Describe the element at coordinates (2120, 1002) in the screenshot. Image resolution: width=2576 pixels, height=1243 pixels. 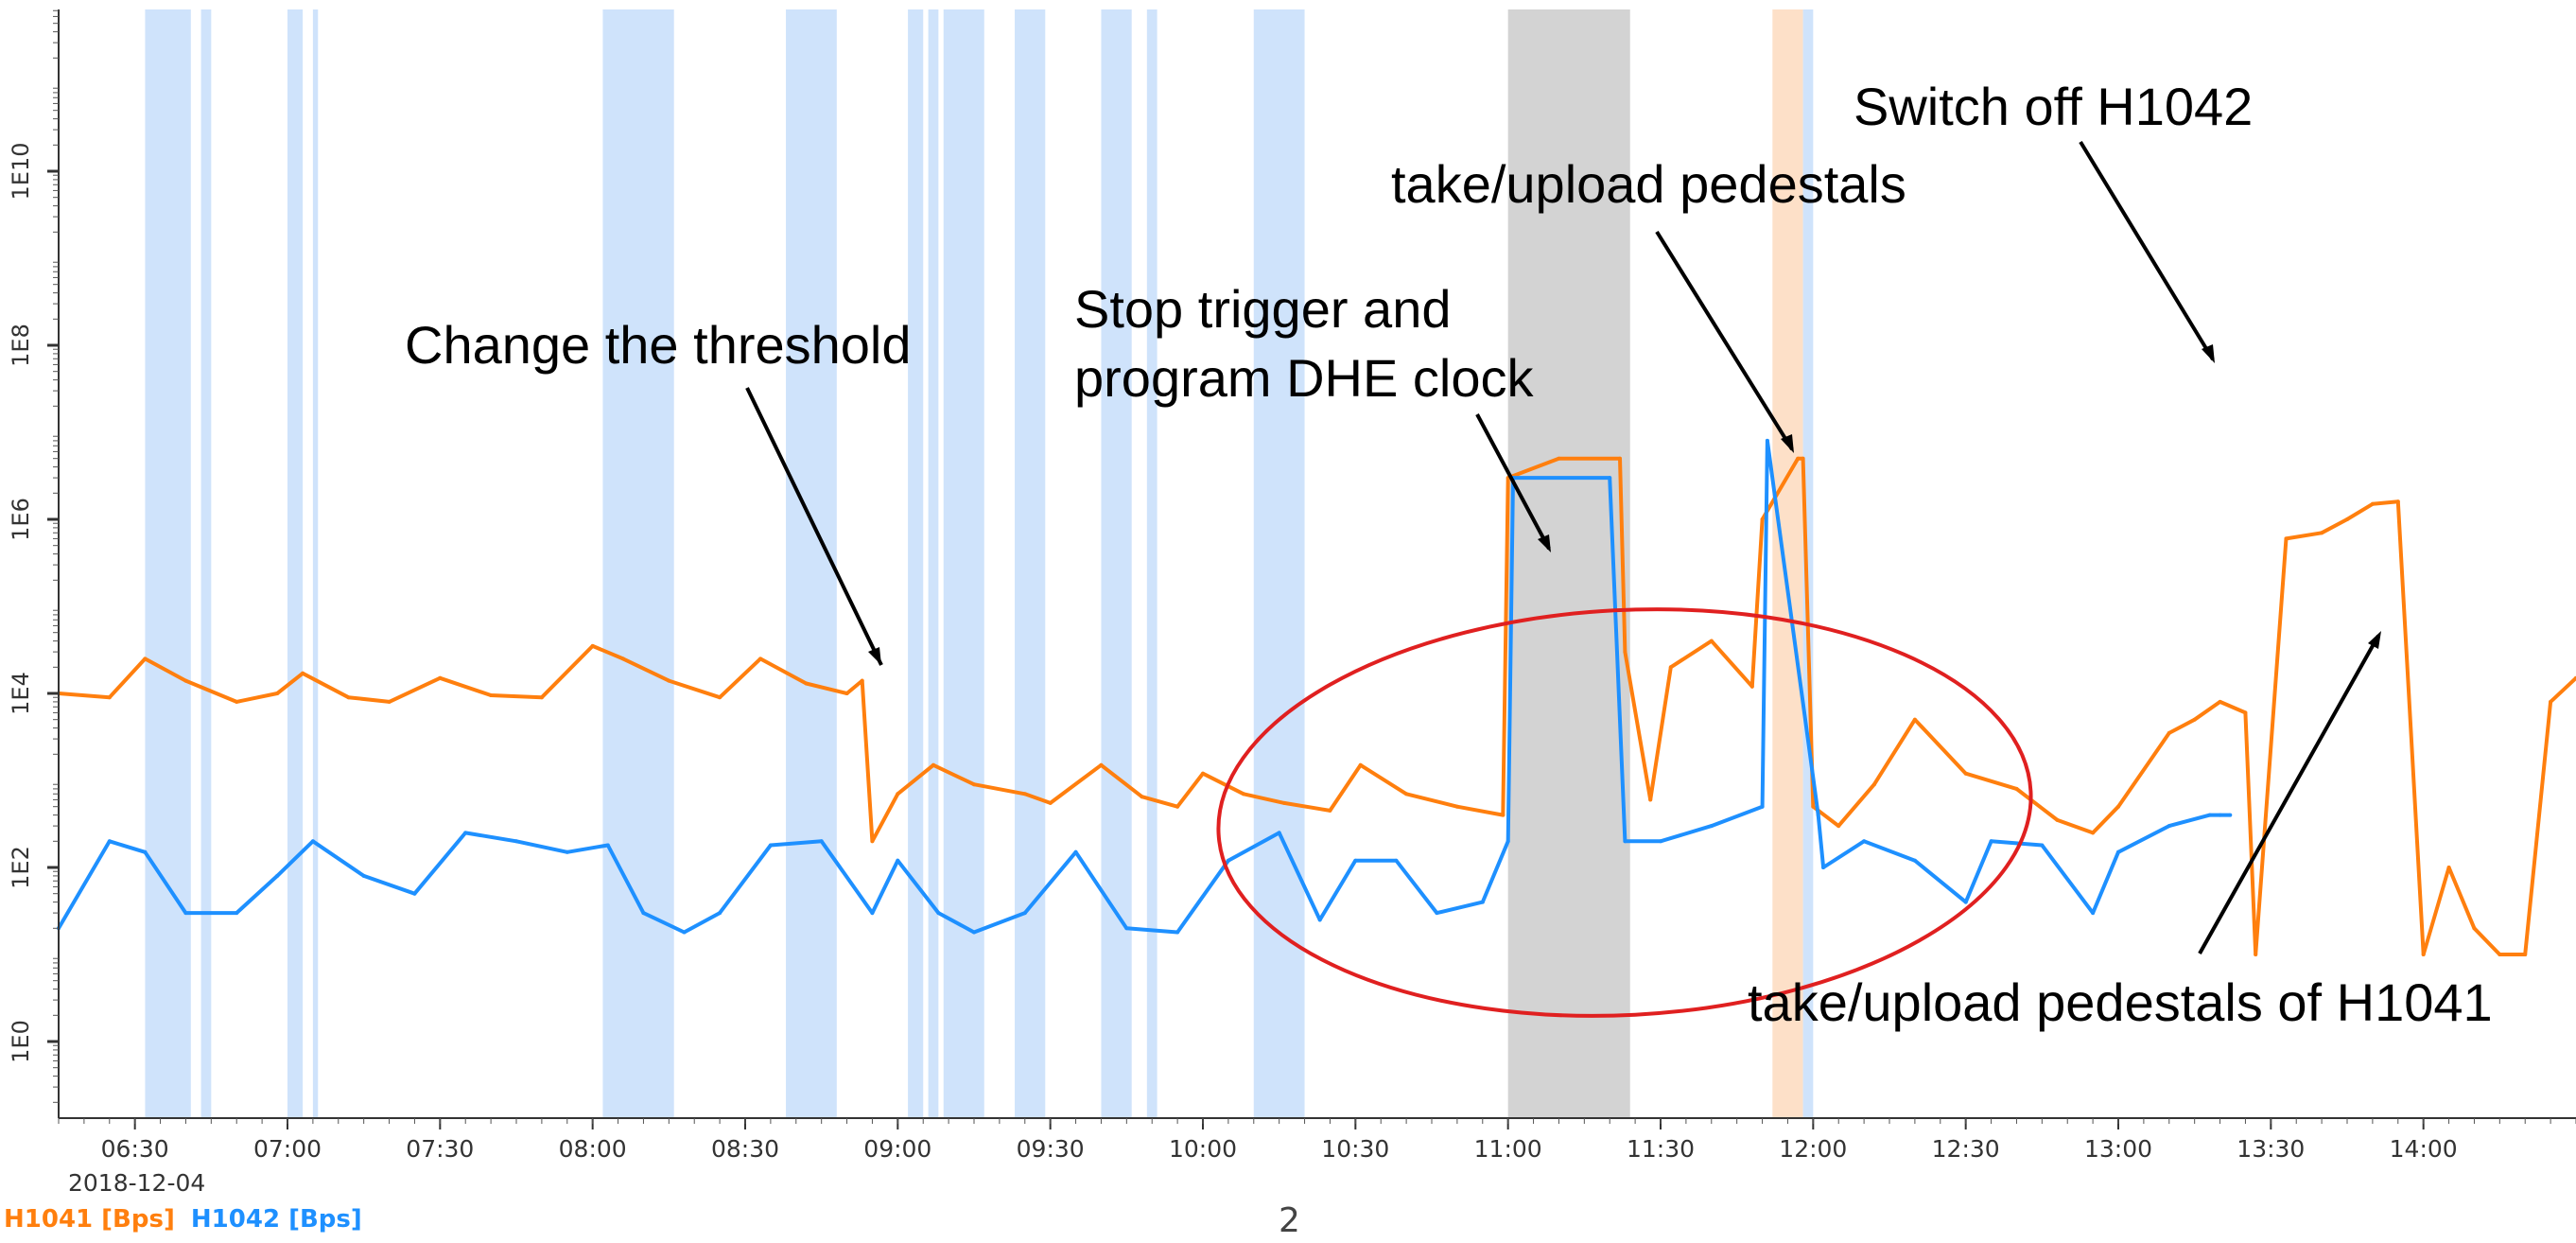
I see `annotation-pedestals-h1041: take/upload pedestals of H1041` at that location.